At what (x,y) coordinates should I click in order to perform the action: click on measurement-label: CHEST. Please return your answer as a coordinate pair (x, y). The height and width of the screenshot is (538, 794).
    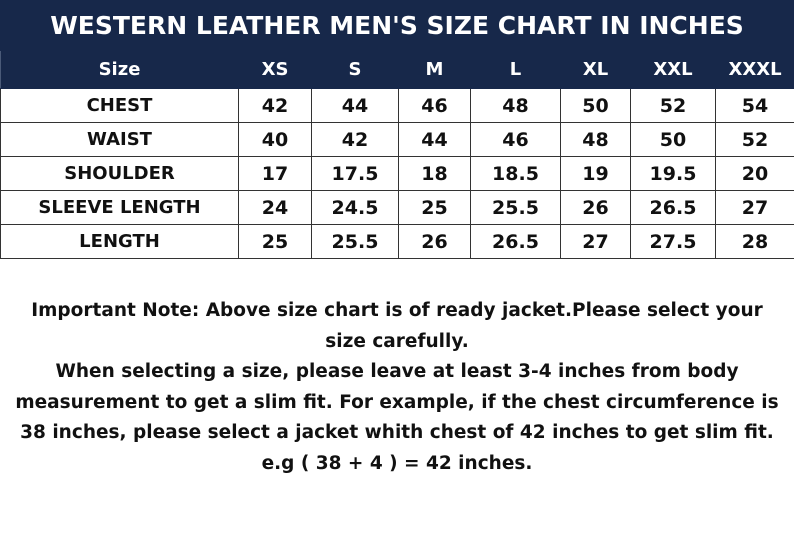
    Looking at the image, I should click on (119, 105).